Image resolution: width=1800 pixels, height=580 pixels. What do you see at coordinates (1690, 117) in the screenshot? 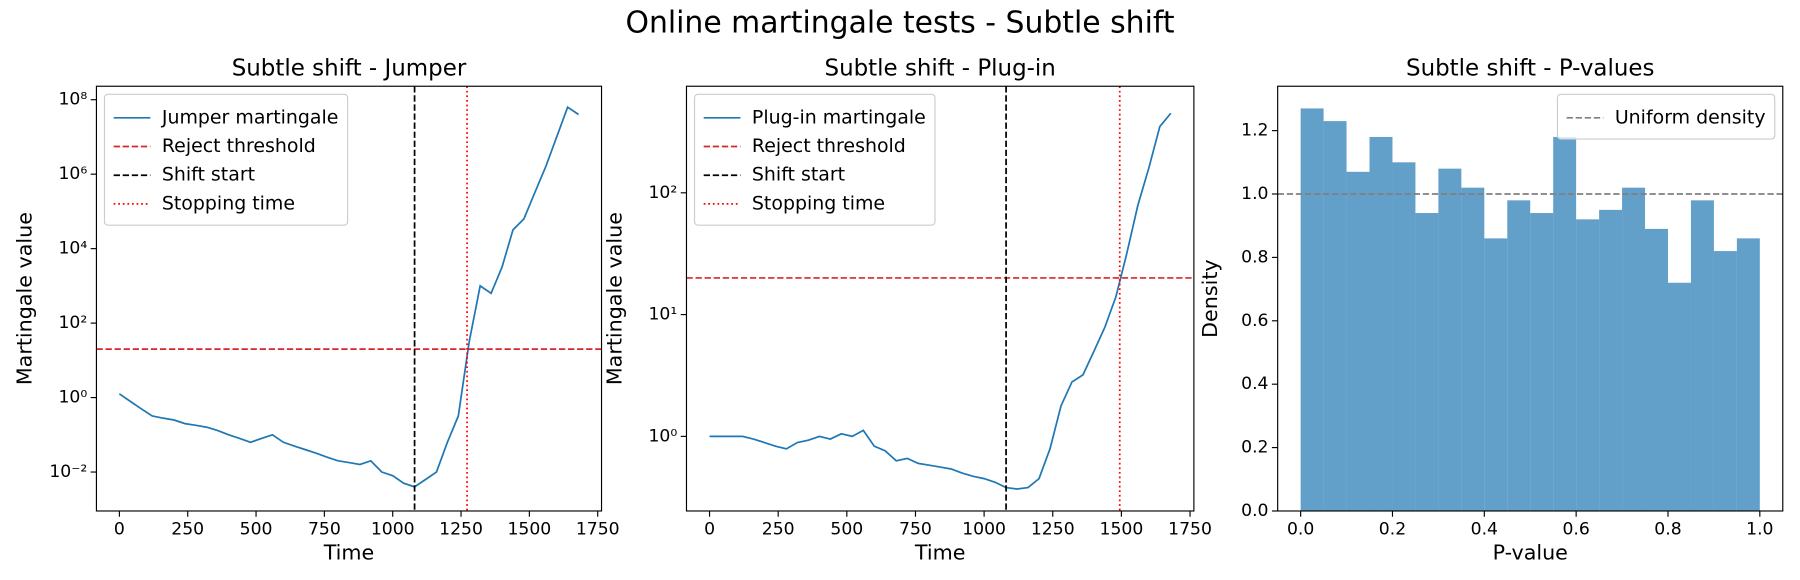
I see `legend-label: Uniform density` at bounding box center [1690, 117].